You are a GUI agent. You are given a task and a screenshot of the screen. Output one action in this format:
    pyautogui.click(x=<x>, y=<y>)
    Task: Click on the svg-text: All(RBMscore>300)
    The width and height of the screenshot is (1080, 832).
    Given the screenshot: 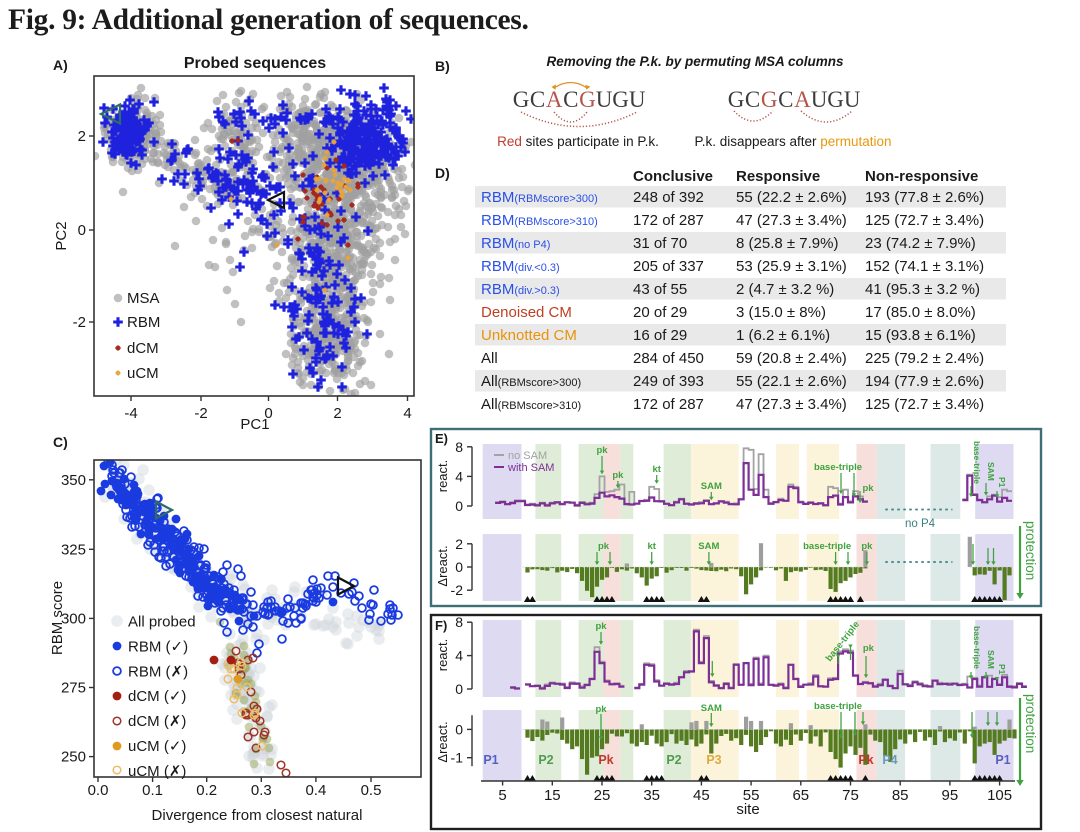 What is the action you would take?
    pyautogui.click(x=531, y=381)
    